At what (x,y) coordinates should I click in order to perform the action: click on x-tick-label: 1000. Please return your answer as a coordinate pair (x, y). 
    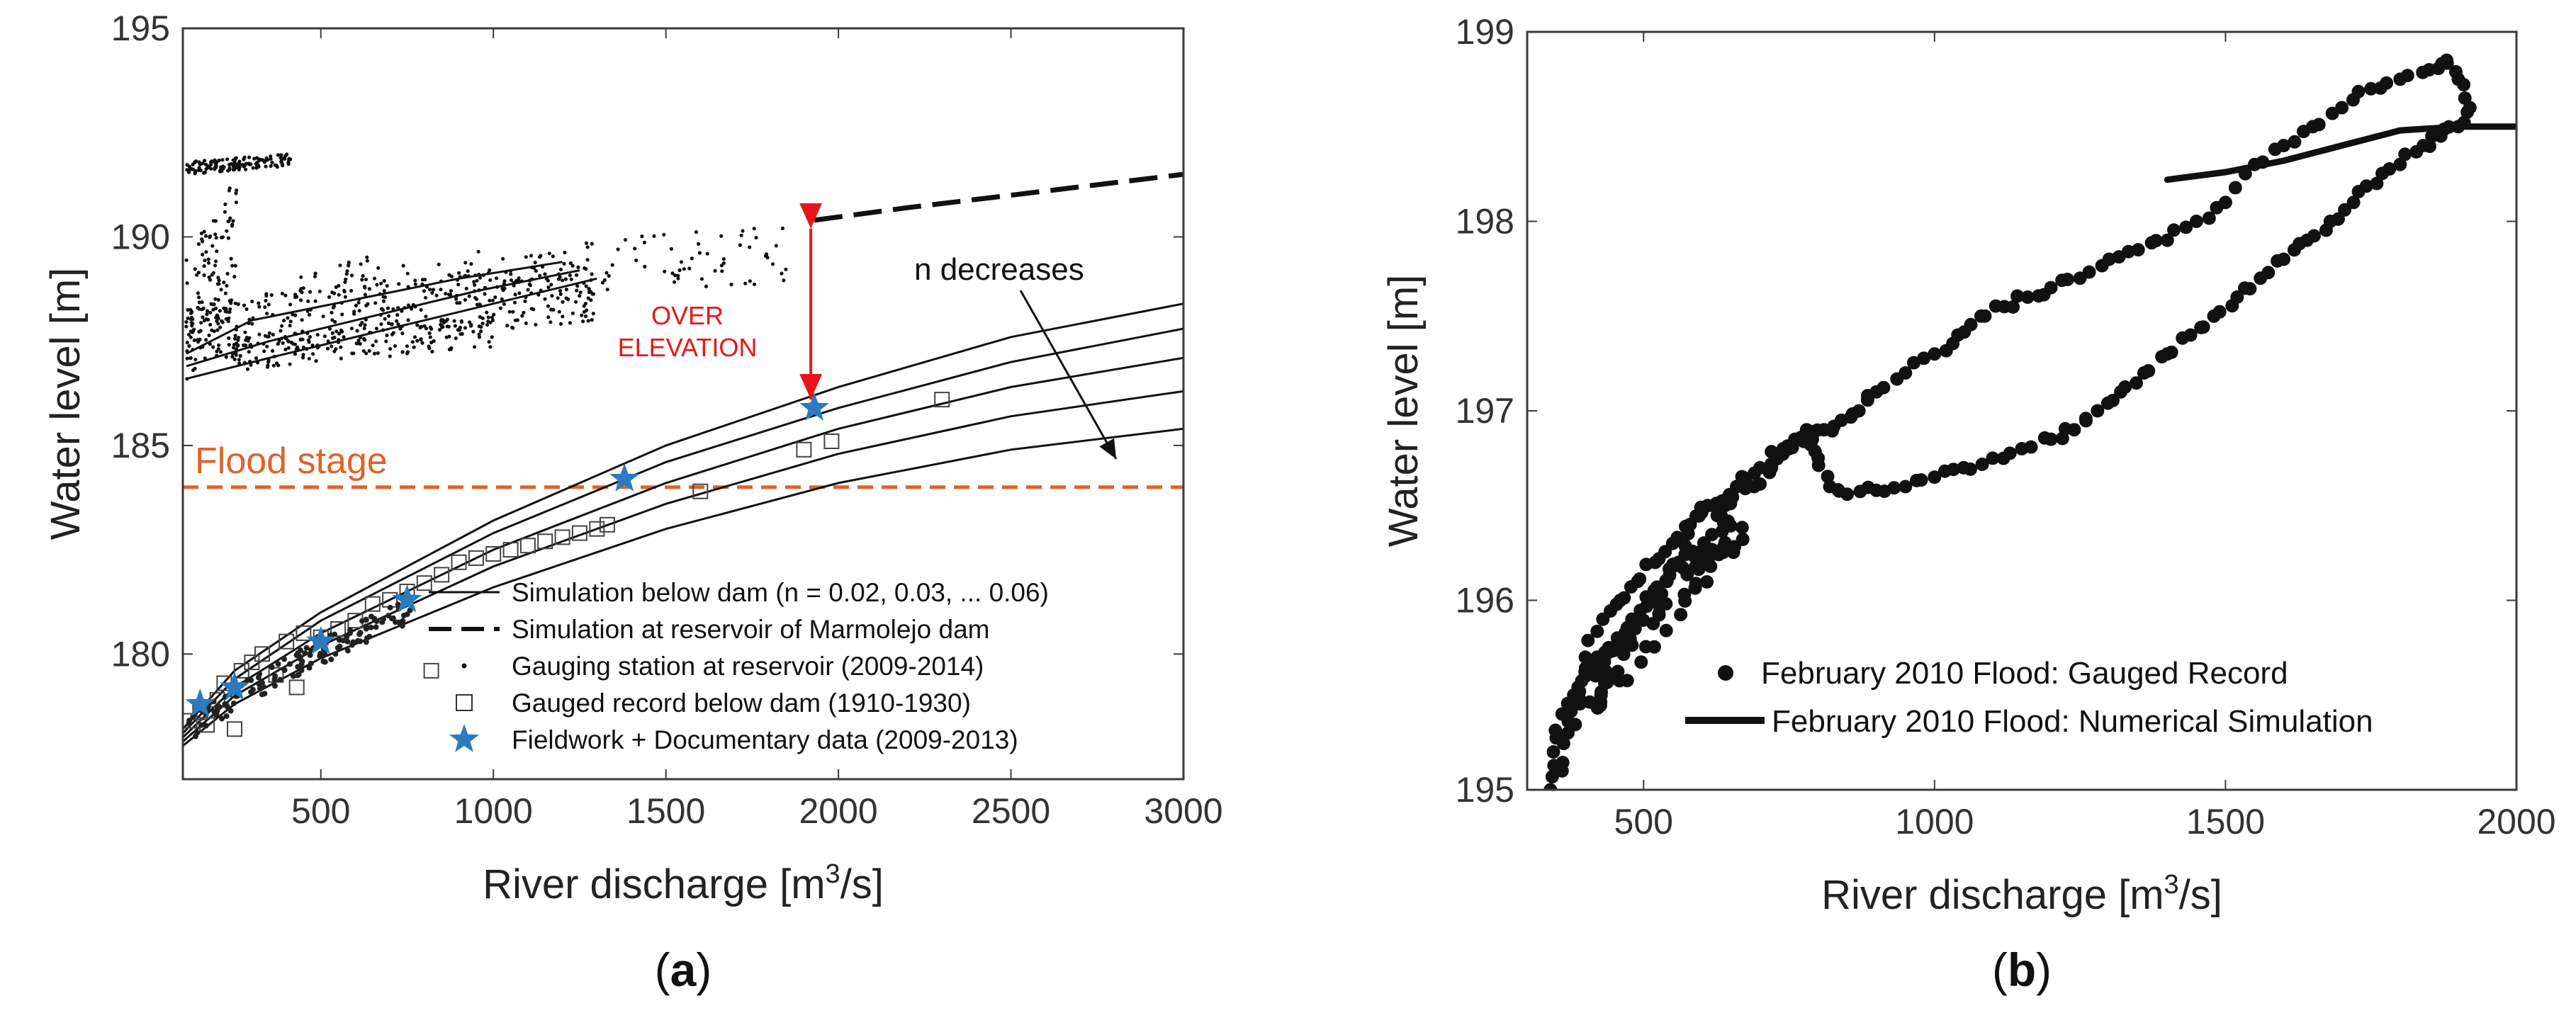
    Looking at the image, I should click on (1934, 822).